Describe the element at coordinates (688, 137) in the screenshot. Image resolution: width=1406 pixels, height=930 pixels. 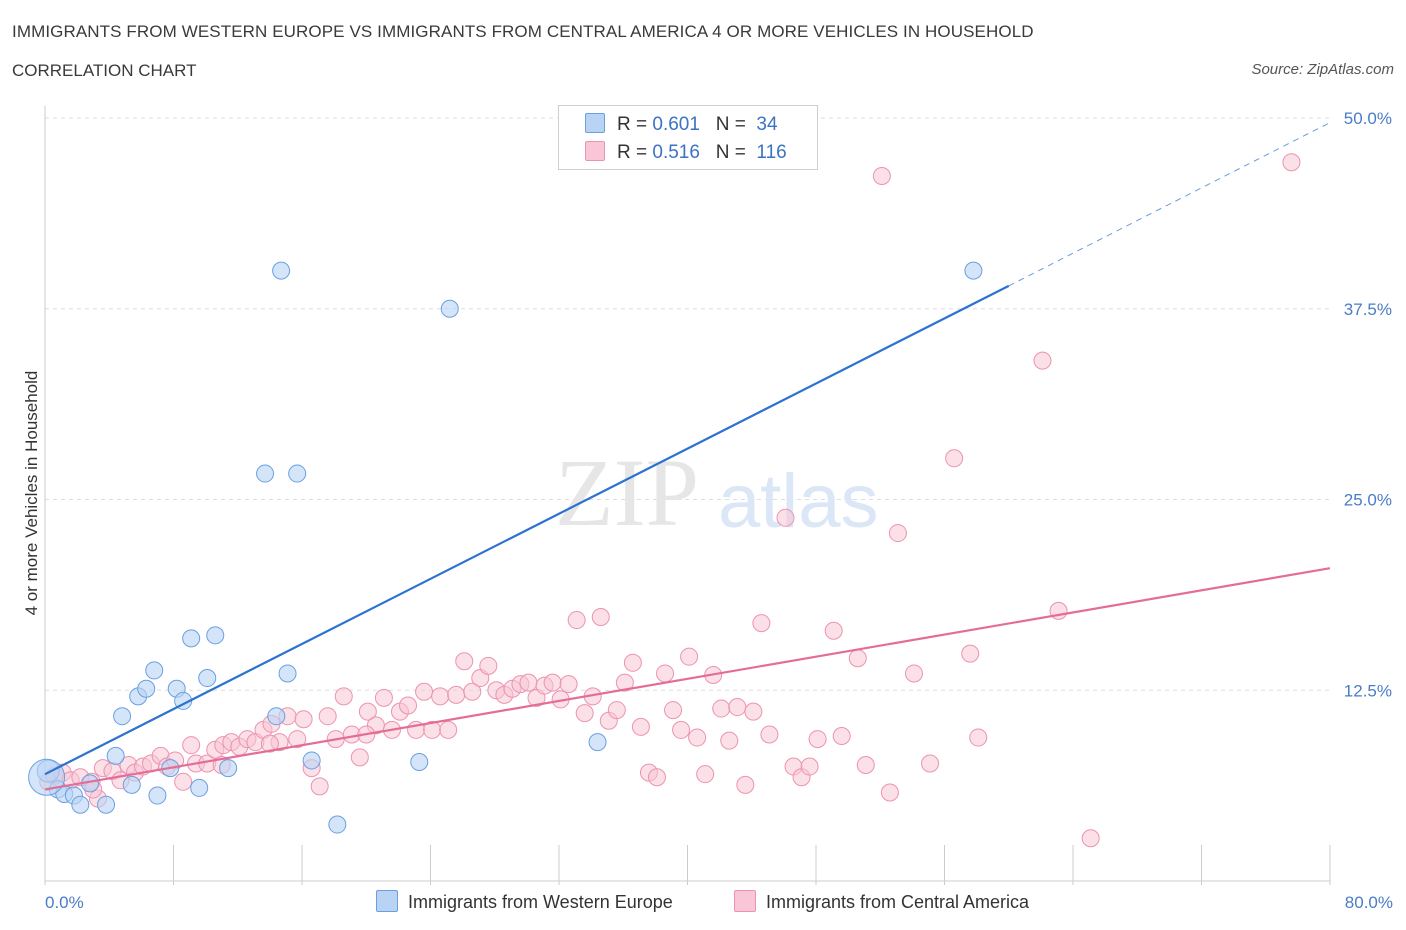
I see `correlation-legend: R = 0.601 N = 34 R = 0.516 N = 116` at that location.